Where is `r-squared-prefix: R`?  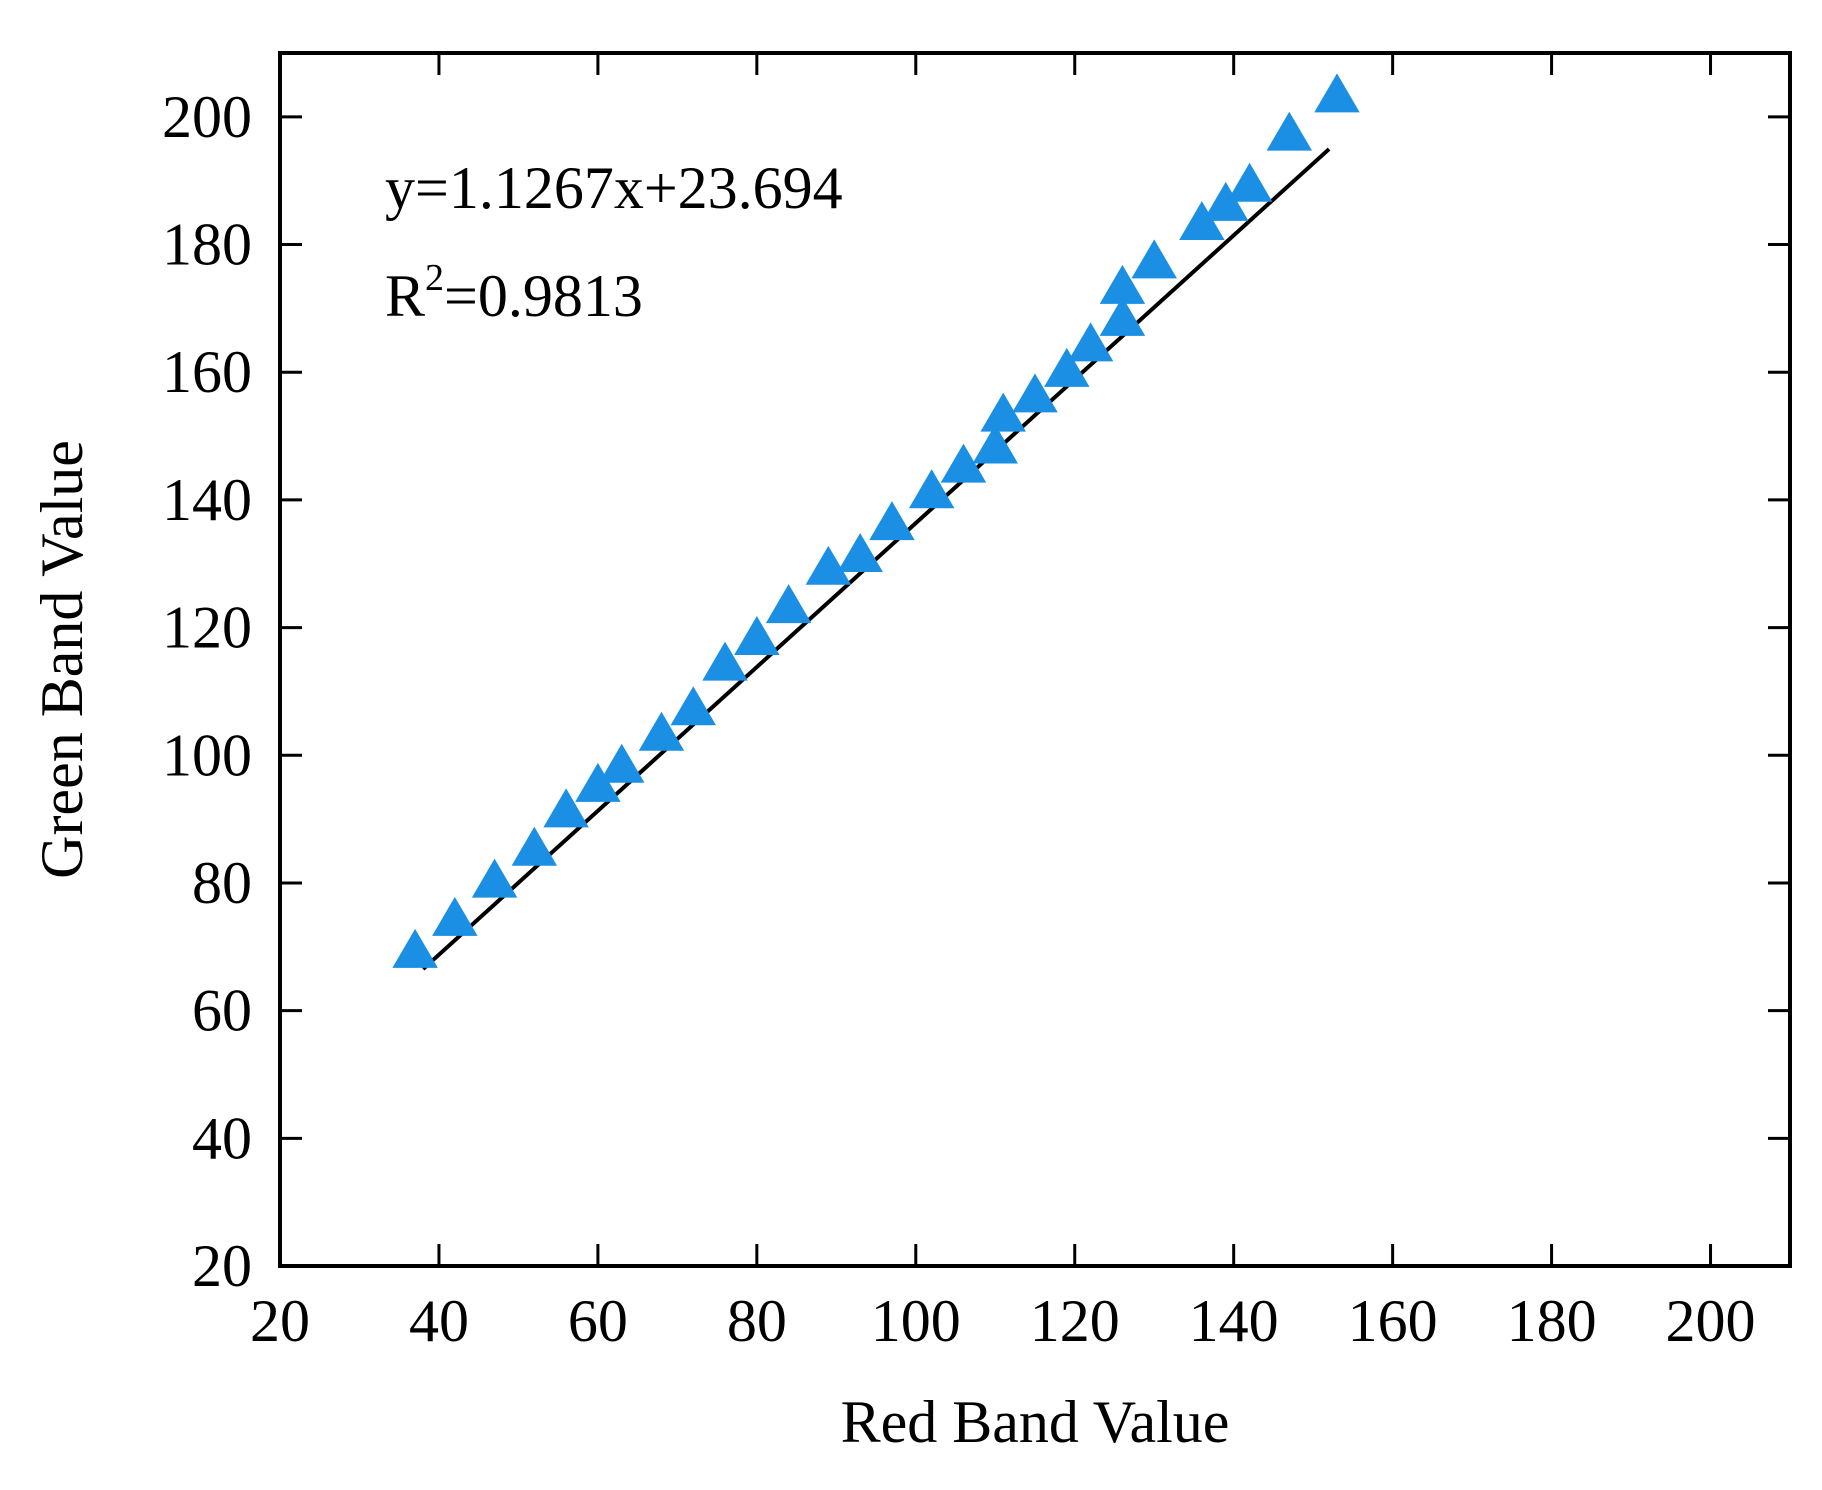 r-squared-prefix: R is located at coordinates (405, 296).